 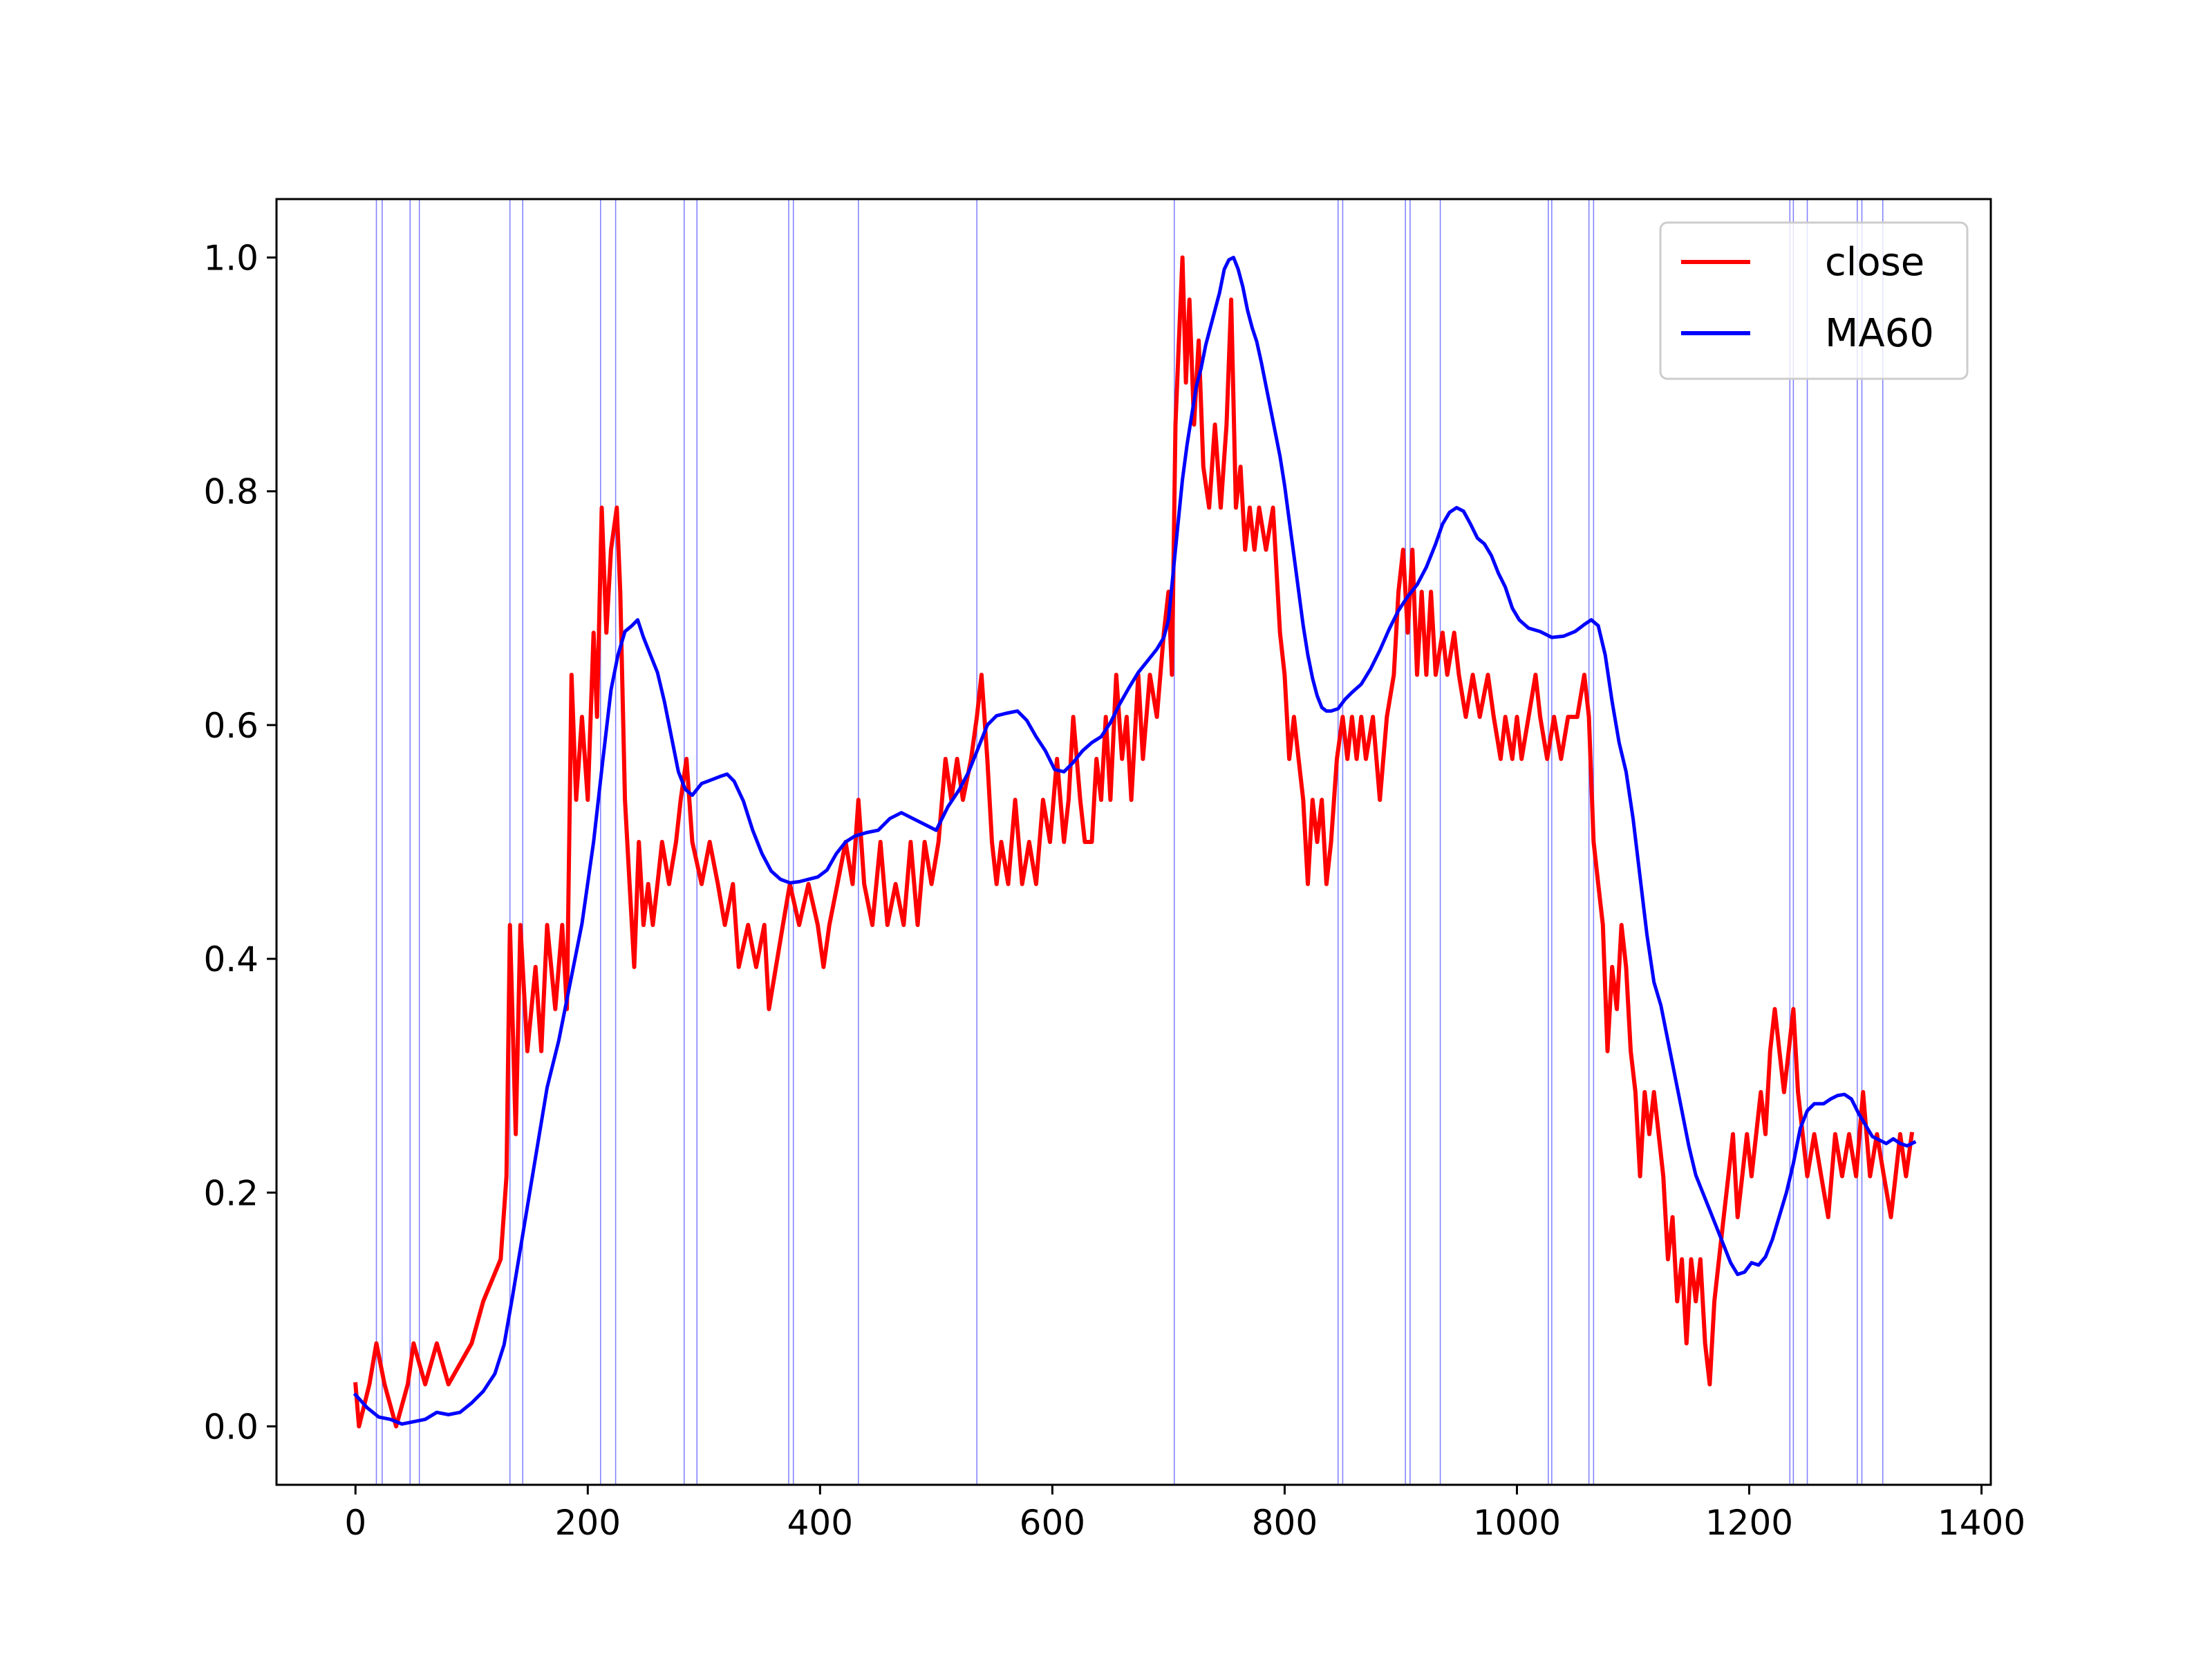 What do you see at coordinates (1981, 1523) in the screenshot?
I see `x-tick-label-7: 1400` at bounding box center [1981, 1523].